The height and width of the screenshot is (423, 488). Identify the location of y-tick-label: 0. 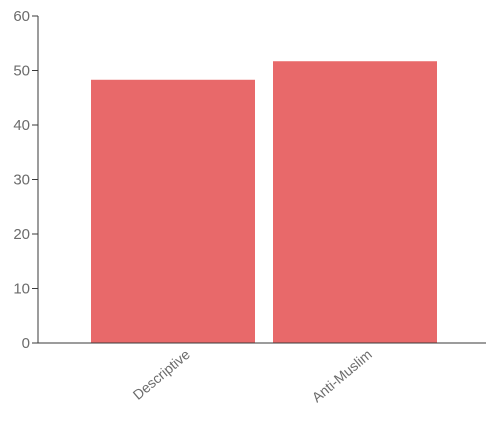
(26, 343).